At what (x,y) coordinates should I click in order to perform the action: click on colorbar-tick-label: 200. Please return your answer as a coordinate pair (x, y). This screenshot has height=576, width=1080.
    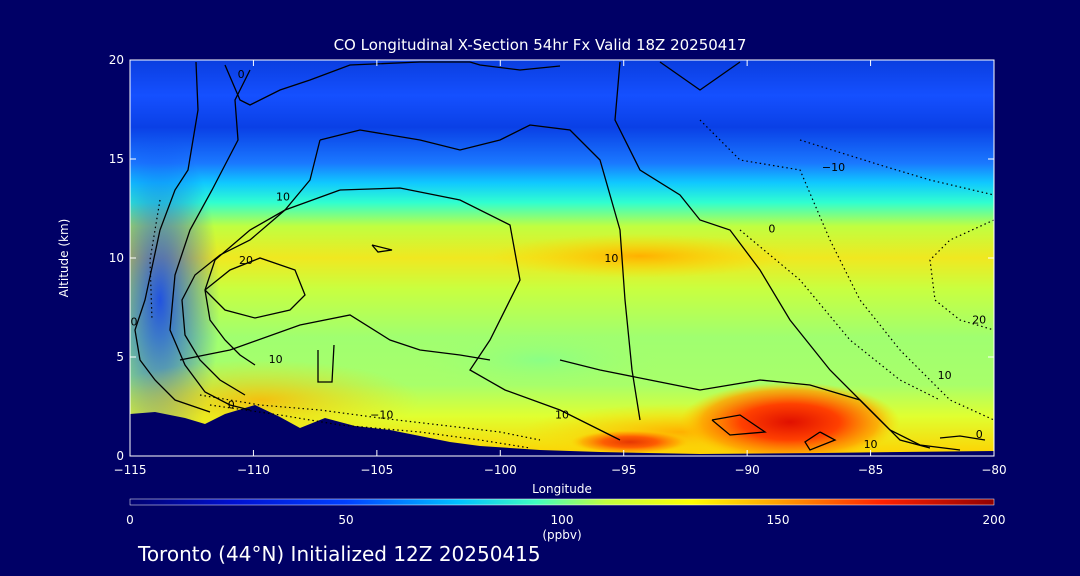
    Looking at the image, I should click on (994, 520).